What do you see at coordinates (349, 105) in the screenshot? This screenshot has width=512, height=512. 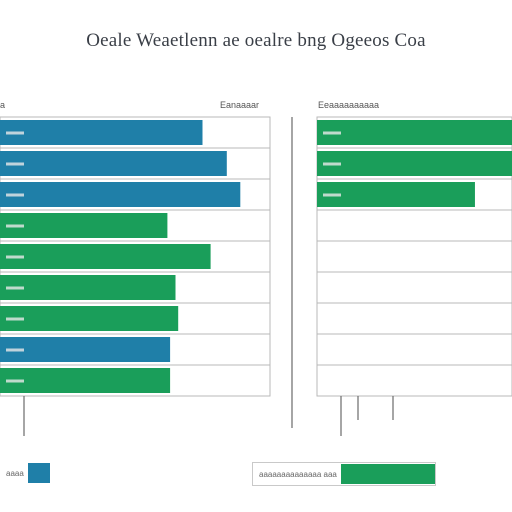 I see `right-panel-label: Eeaaaaaaaaaa` at bounding box center [349, 105].